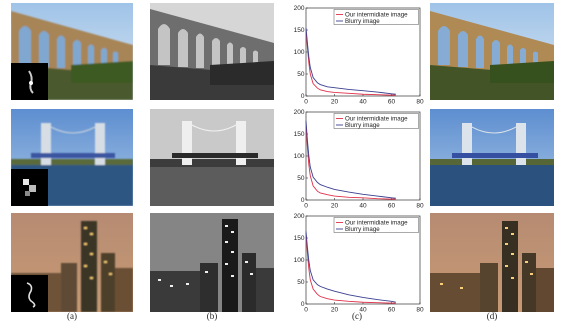  Describe the element at coordinates (492, 51) in the screenshot. I see `aqueduct-deblurred-image` at that location.